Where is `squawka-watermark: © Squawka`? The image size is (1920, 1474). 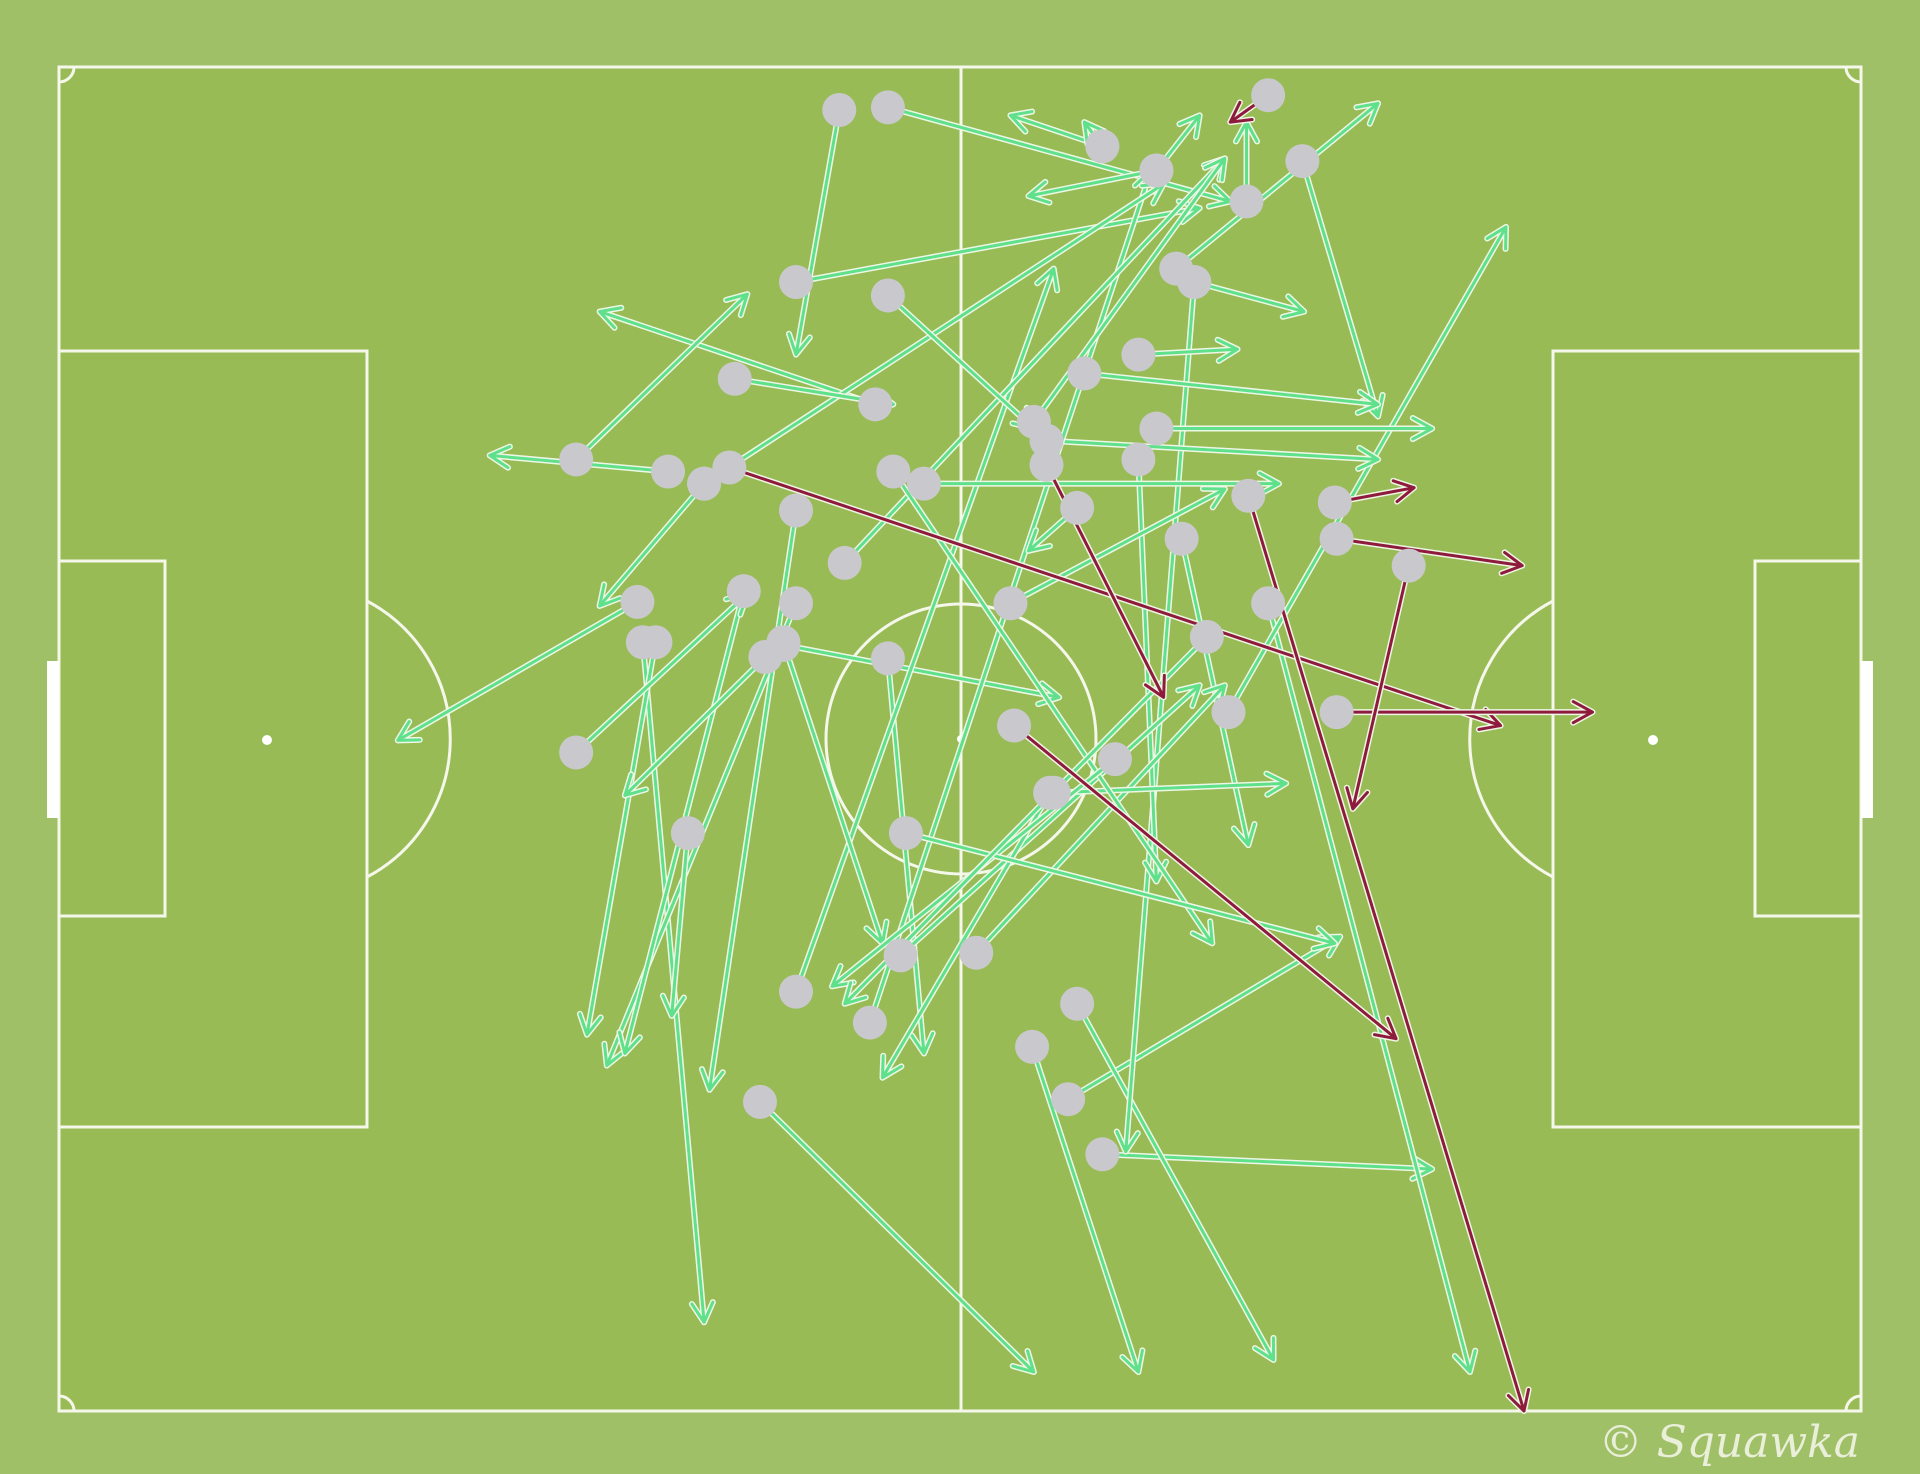 squawka-watermark: © Squawka is located at coordinates (1729, 1442).